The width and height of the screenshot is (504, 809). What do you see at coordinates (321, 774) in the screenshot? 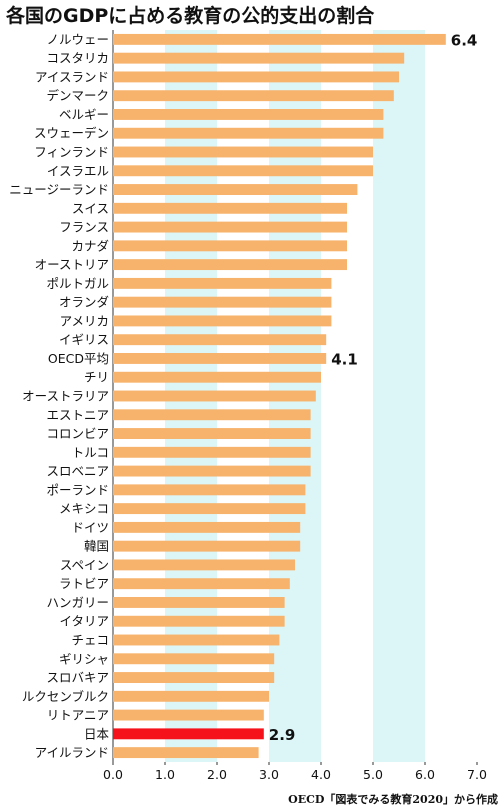
I see `x-tick-label: 4.0` at bounding box center [321, 774].